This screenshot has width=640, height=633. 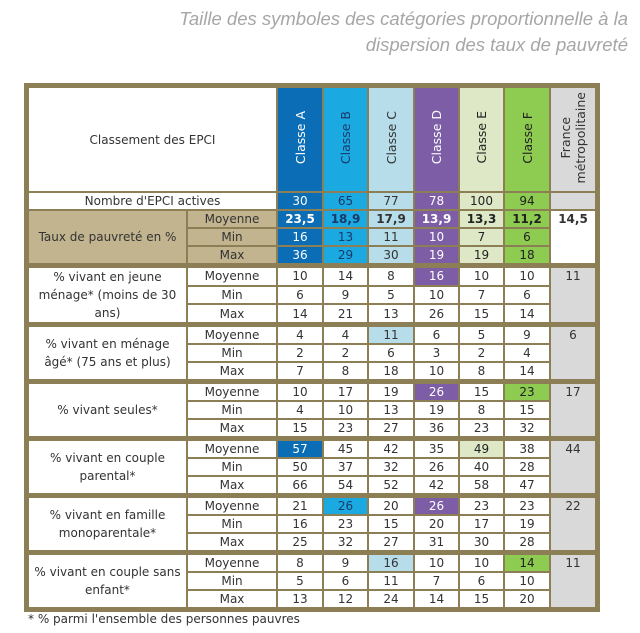 What do you see at coordinates (312, 485) in the screenshot?
I see `table-row: Max 66 54 52 42 58 47` at bounding box center [312, 485].